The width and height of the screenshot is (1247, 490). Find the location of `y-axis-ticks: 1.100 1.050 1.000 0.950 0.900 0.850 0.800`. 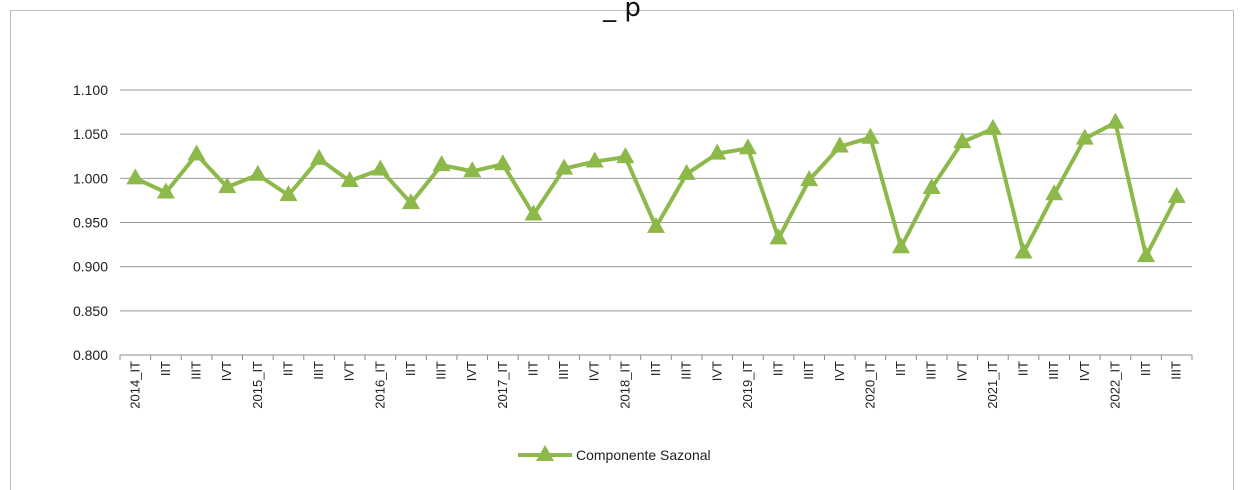

y-axis-ticks: 1.100 1.050 1.000 0.950 0.900 0.850 0.800 is located at coordinates (90, 222).